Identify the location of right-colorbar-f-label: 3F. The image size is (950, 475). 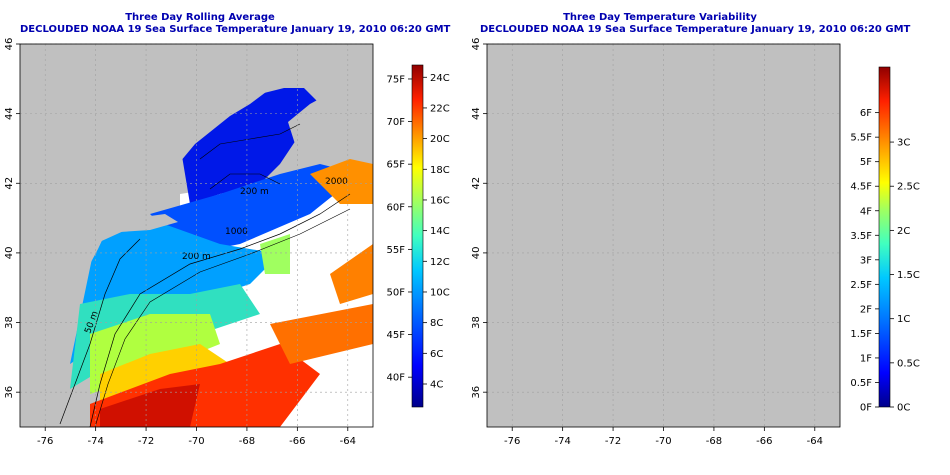
(866, 260).